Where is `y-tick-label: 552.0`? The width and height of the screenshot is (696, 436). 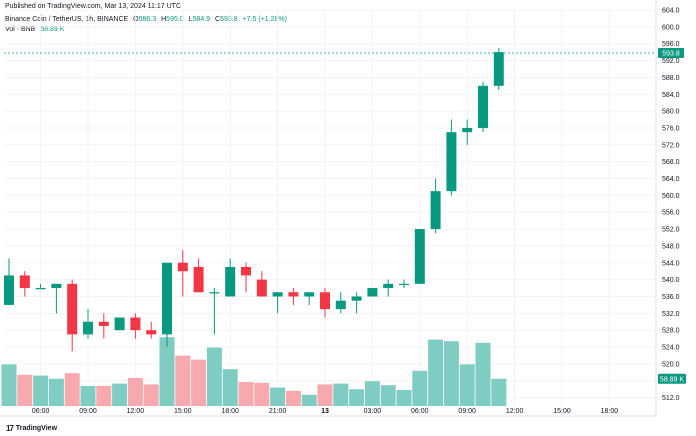
y-tick-label: 552.0 is located at coordinates (671, 230).